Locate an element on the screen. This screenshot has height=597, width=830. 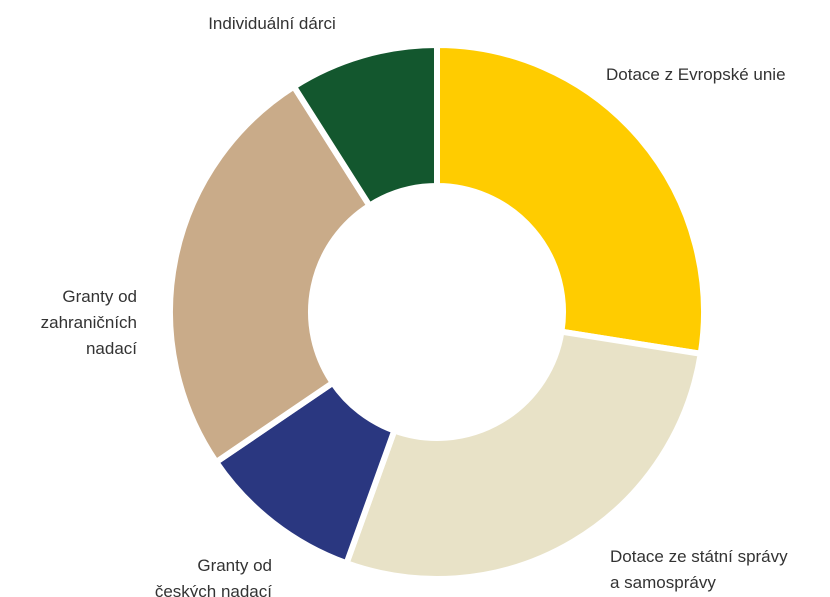
slice-label-line: Individuální dárci is located at coordinates (272, 23).